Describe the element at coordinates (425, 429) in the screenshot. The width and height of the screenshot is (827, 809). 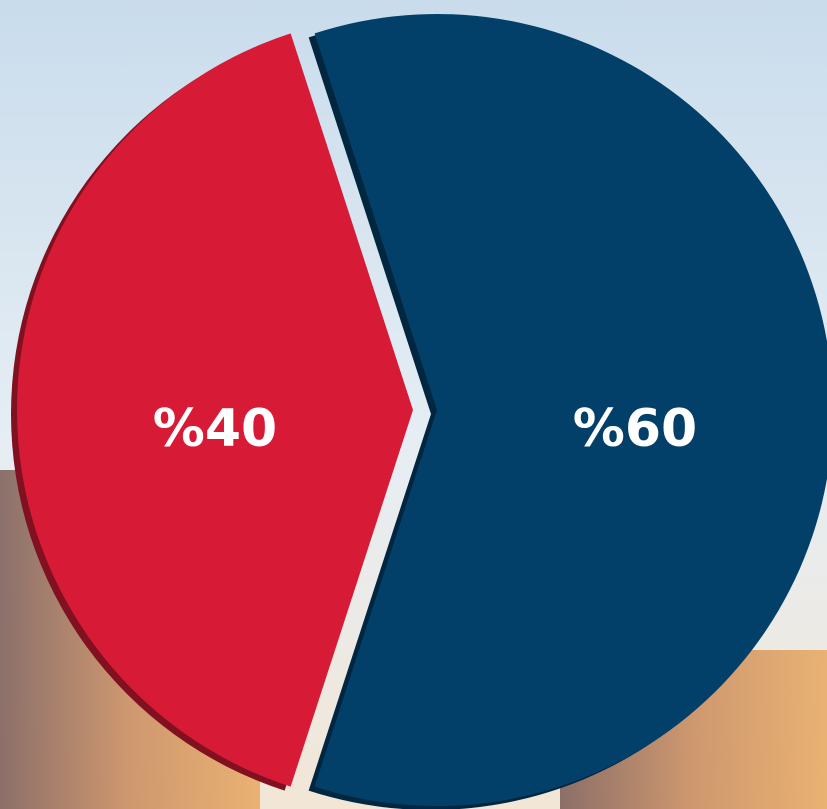
I see `labels: %40 %60` at that location.